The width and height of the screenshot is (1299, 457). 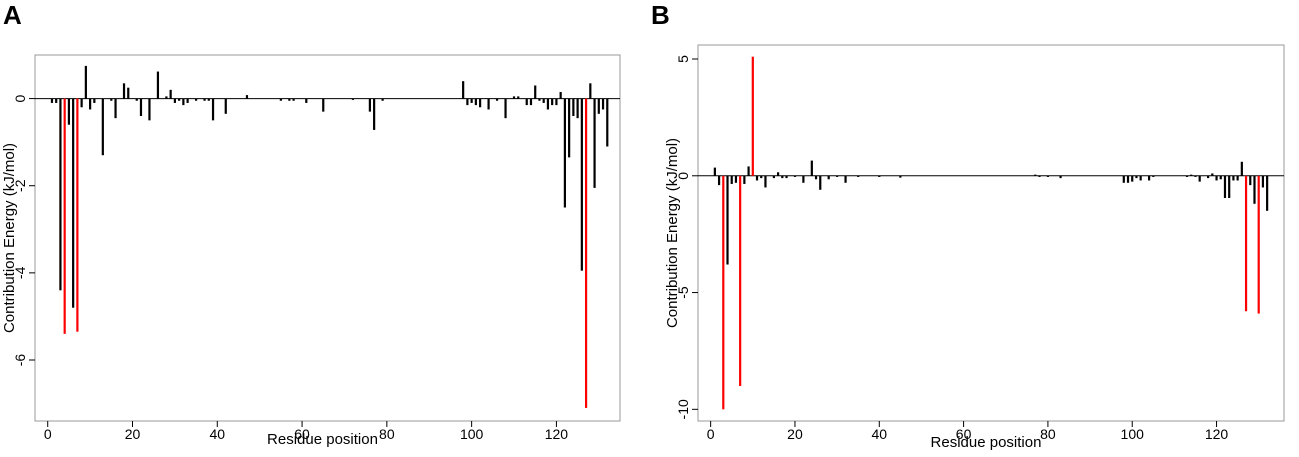 I want to click on x-tick-label: 60, so click(x=964, y=434).